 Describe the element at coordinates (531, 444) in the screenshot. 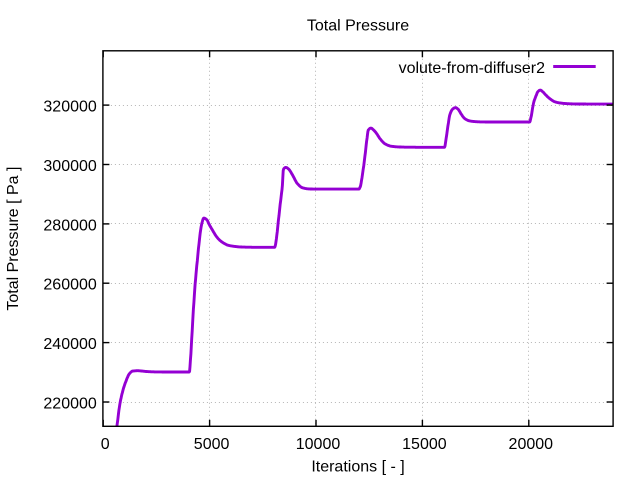

I see `svg-text: 20000` at that location.